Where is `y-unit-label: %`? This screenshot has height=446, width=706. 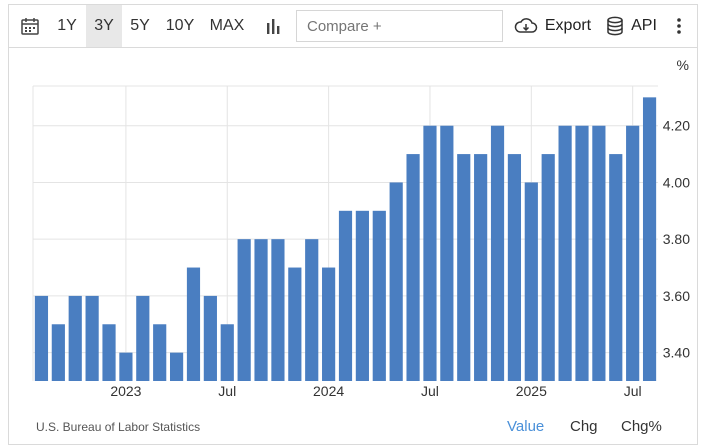
y-unit-label: % is located at coordinates (683, 65).